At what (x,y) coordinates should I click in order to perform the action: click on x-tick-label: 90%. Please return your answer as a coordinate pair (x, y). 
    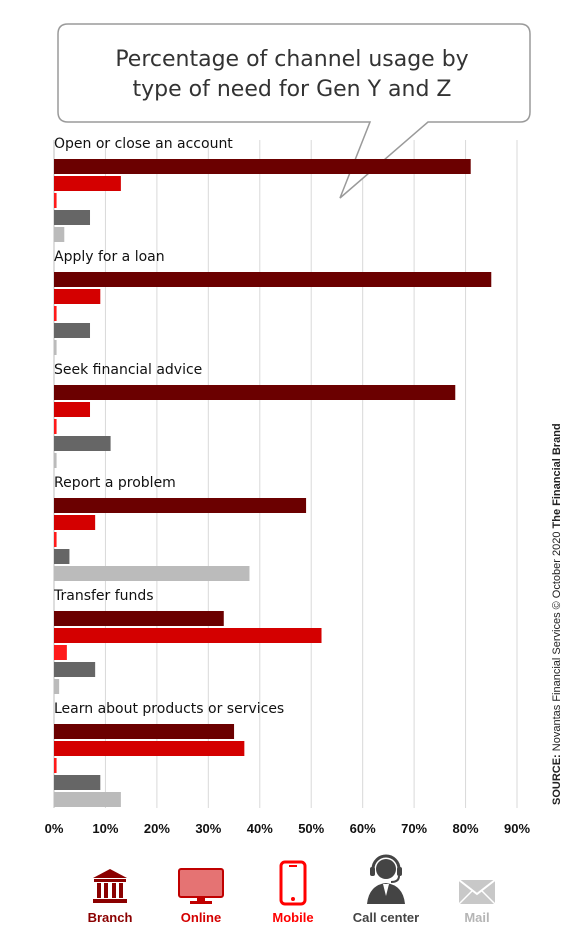
    Looking at the image, I should click on (517, 828).